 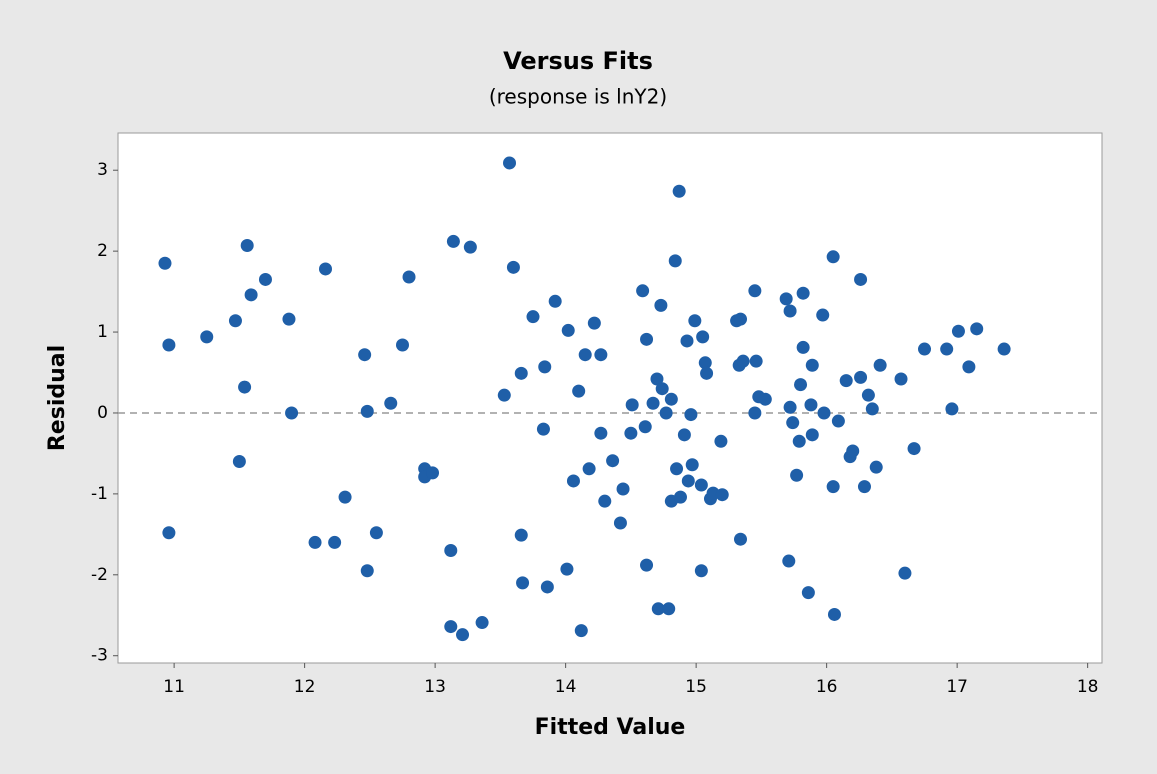 I want to click on y-tick-label: 2, so click(x=102, y=251).